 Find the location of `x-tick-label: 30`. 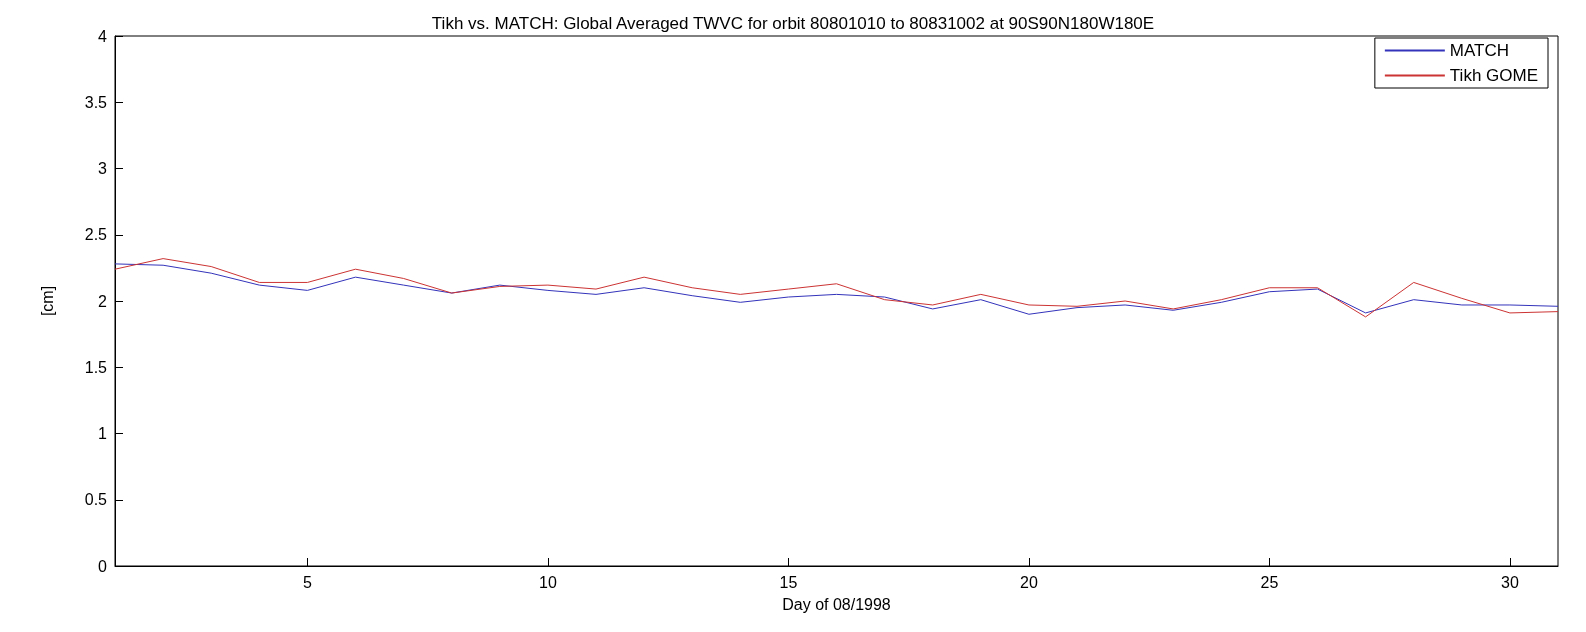

x-tick-label: 30 is located at coordinates (1510, 582).